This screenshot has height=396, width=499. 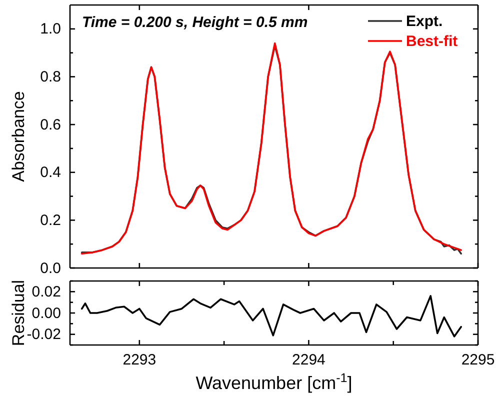 I want to click on x-tick-label: 2295, so click(x=478, y=360).